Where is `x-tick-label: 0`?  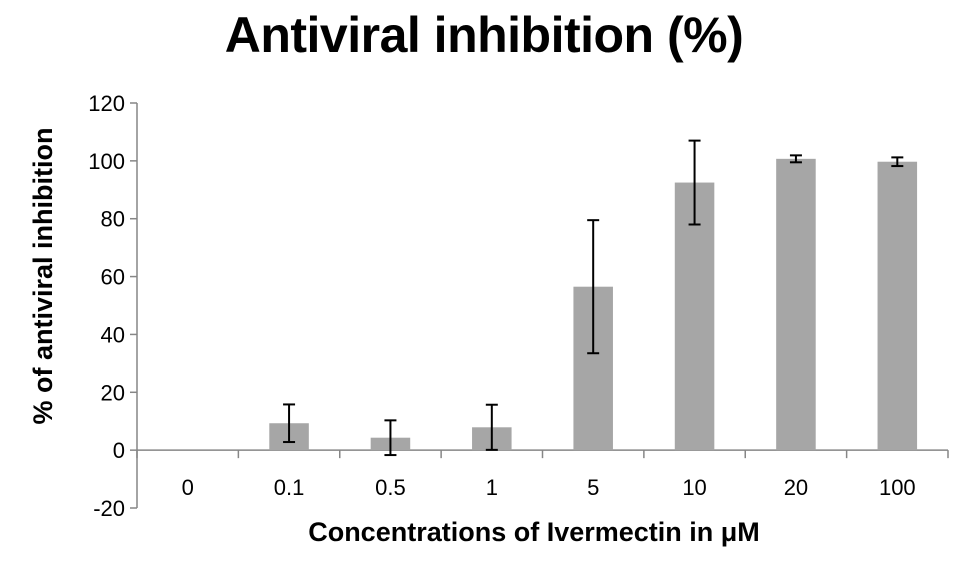
x-tick-label: 0 is located at coordinates (188, 487).